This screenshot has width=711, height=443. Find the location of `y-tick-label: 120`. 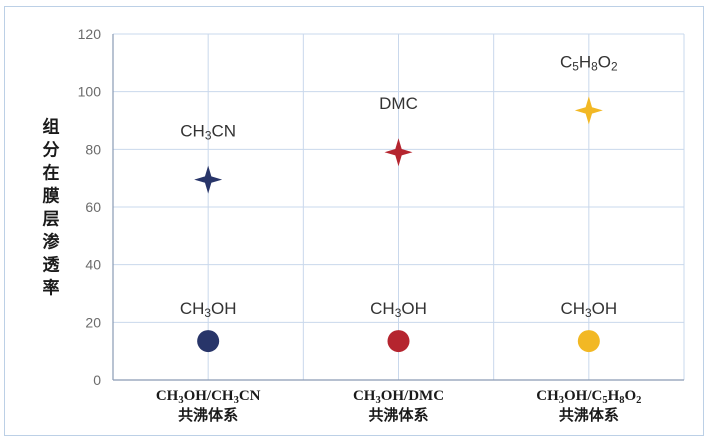

y-tick-label: 120 is located at coordinates (90, 34).